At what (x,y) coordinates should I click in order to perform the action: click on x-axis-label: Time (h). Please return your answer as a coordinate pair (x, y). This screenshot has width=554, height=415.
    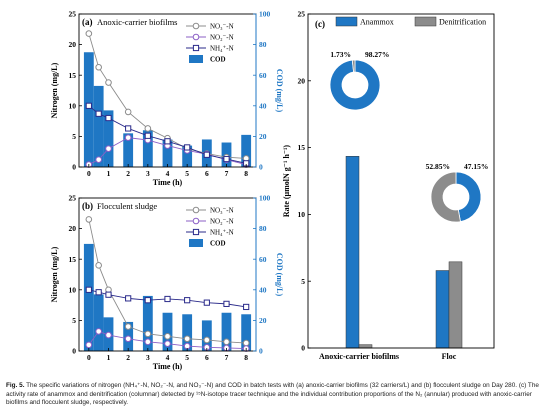
    Looking at the image, I should click on (168, 182).